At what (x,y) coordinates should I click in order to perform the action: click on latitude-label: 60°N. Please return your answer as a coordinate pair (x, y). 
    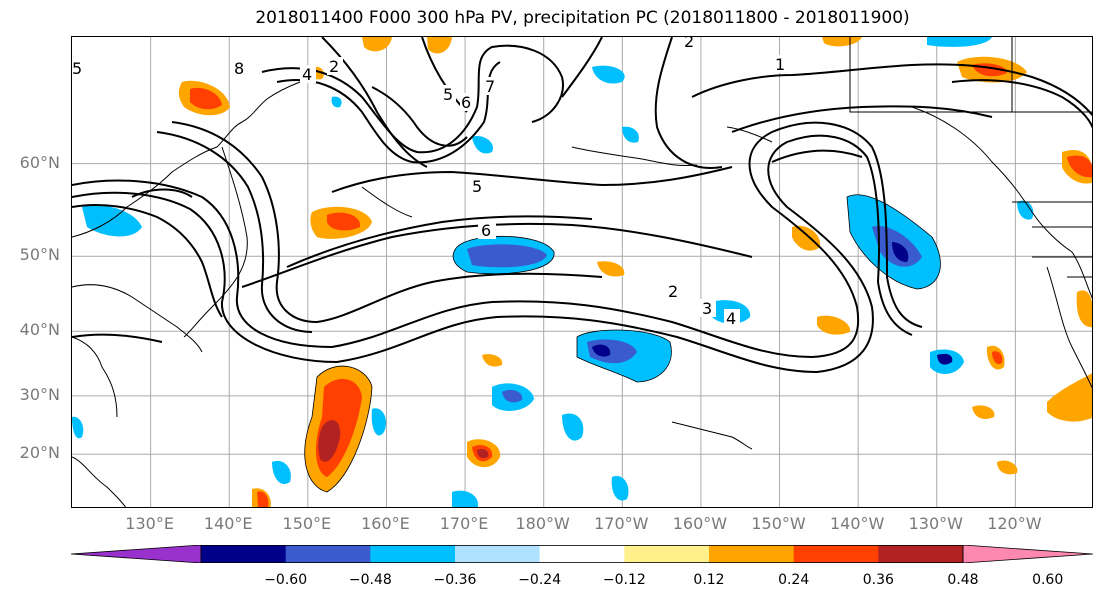
    Looking at the image, I should click on (39, 162).